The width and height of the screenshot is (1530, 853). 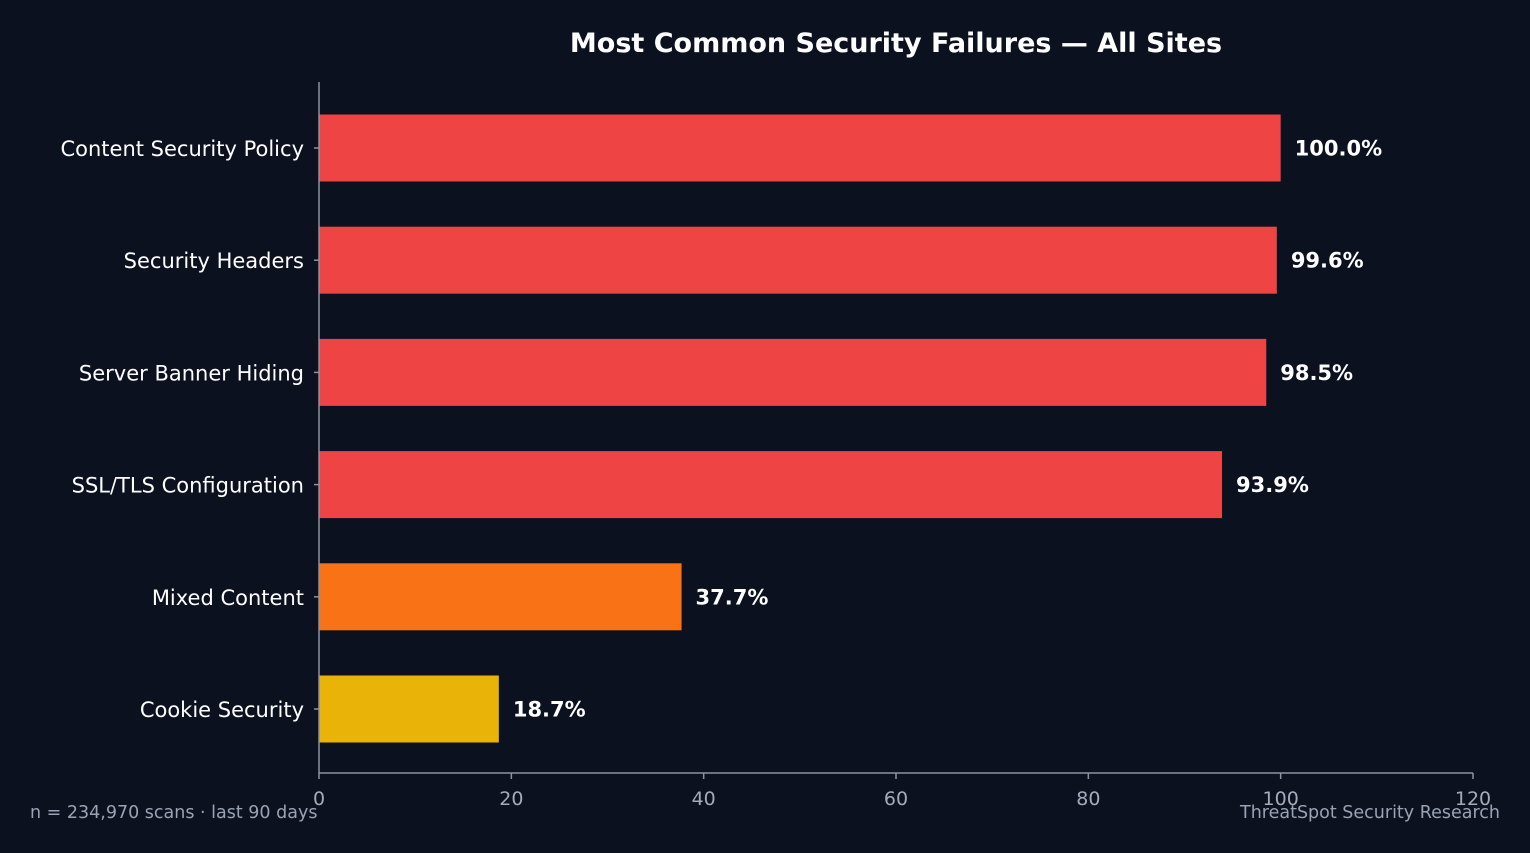 I want to click on x-tick-label: 80, so click(x=1088, y=799).